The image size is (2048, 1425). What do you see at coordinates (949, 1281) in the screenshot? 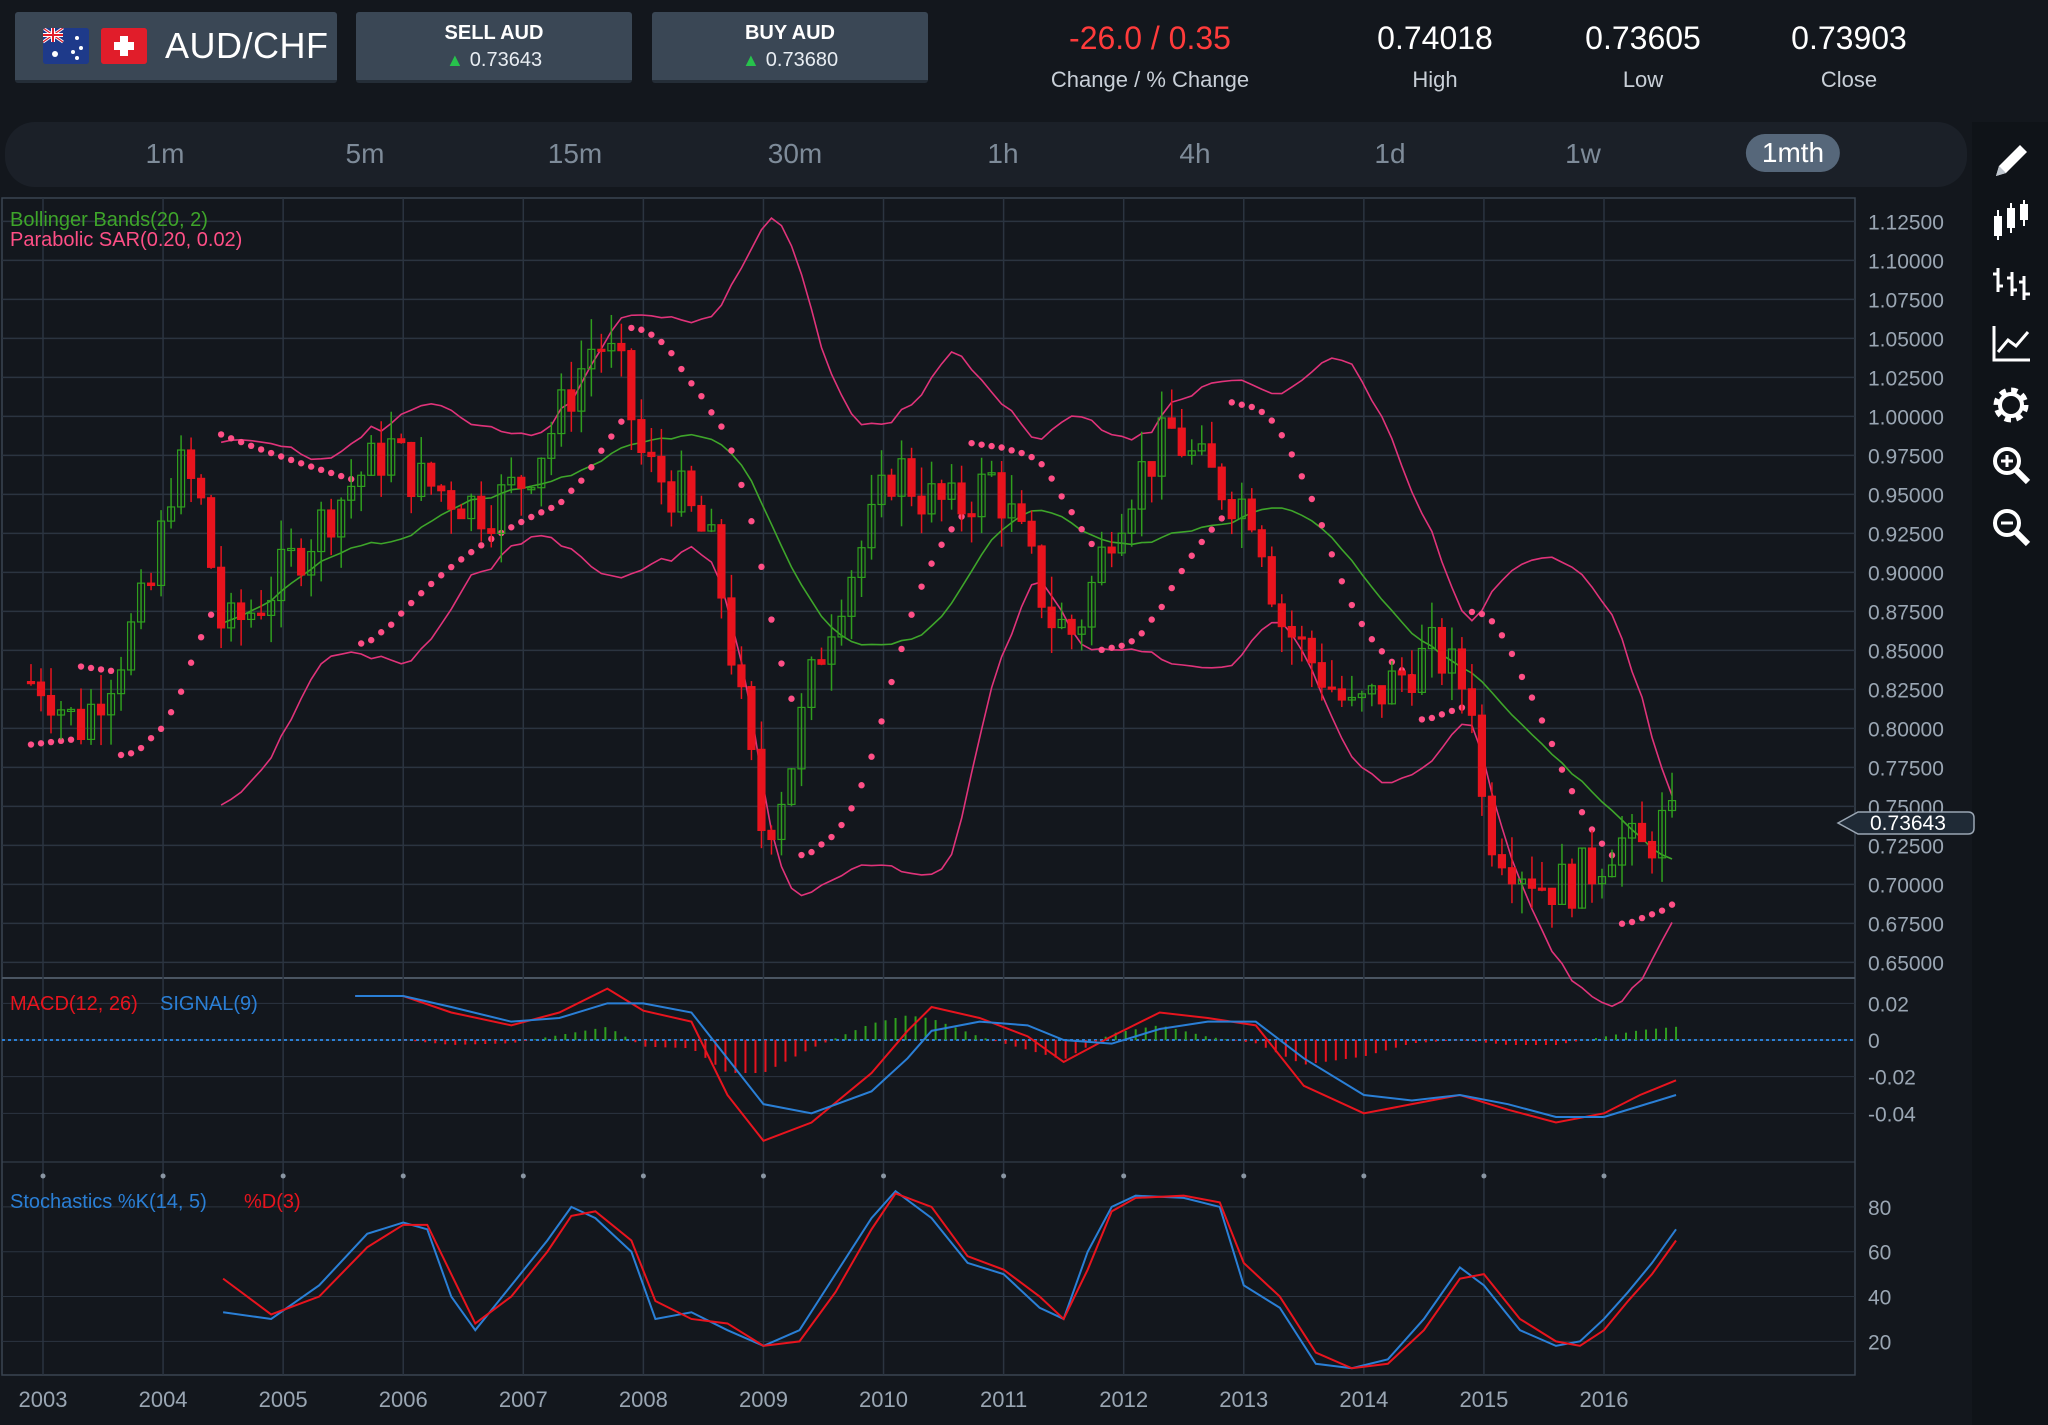
I see `stoch-d-line` at bounding box center [949, 1281].